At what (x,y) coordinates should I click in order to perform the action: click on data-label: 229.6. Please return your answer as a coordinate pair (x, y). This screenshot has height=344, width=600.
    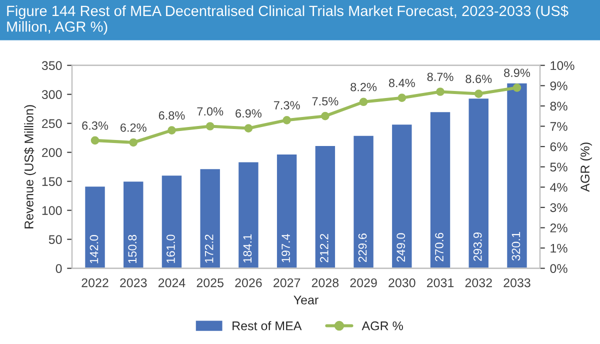
    Looking at the image, I should click on (362, 248).